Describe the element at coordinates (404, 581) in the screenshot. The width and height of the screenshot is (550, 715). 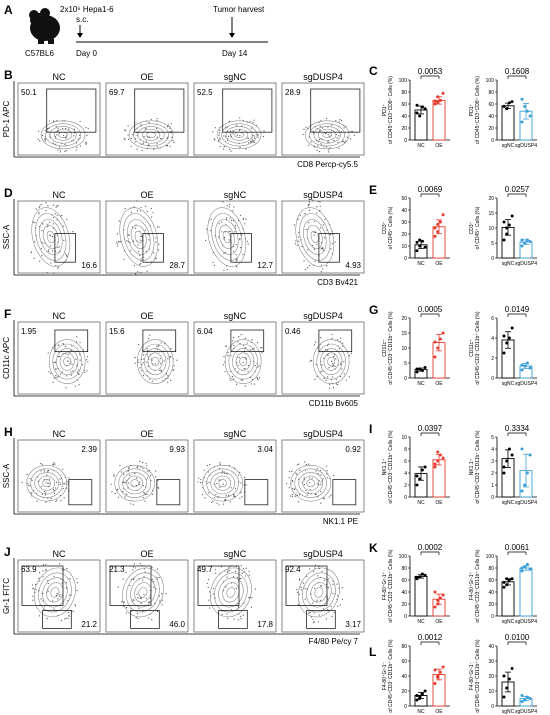
I see `bar-y-tick-label: 60` at that location.